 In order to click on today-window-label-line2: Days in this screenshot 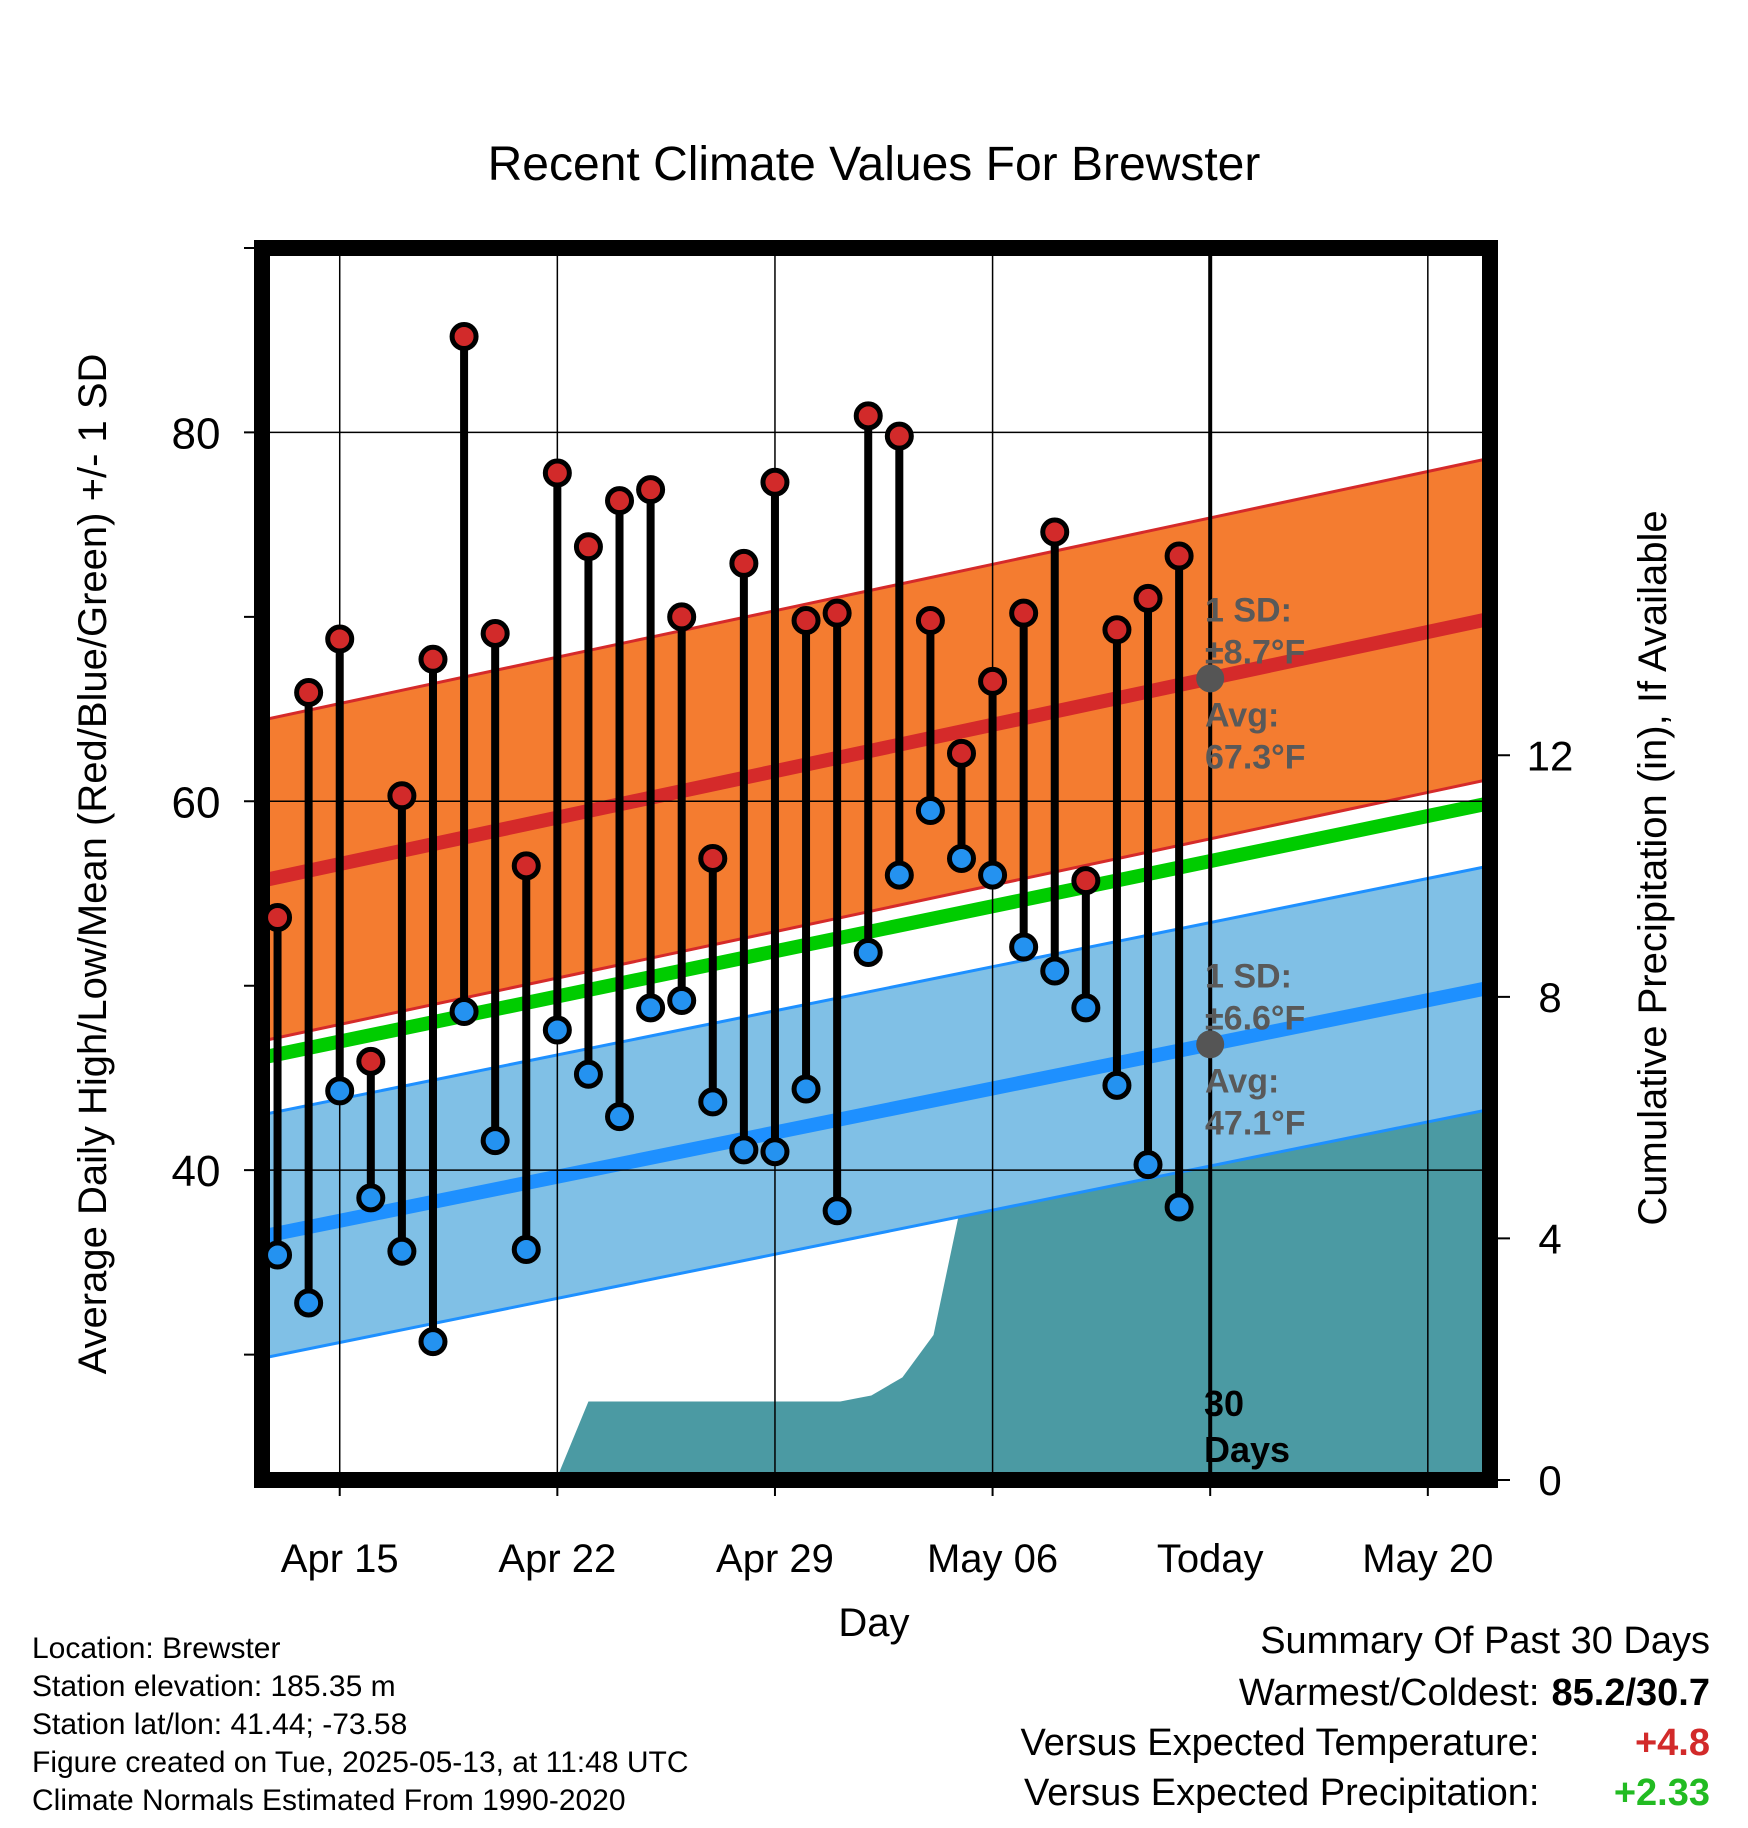, I will do `click(1247, 1449)`.